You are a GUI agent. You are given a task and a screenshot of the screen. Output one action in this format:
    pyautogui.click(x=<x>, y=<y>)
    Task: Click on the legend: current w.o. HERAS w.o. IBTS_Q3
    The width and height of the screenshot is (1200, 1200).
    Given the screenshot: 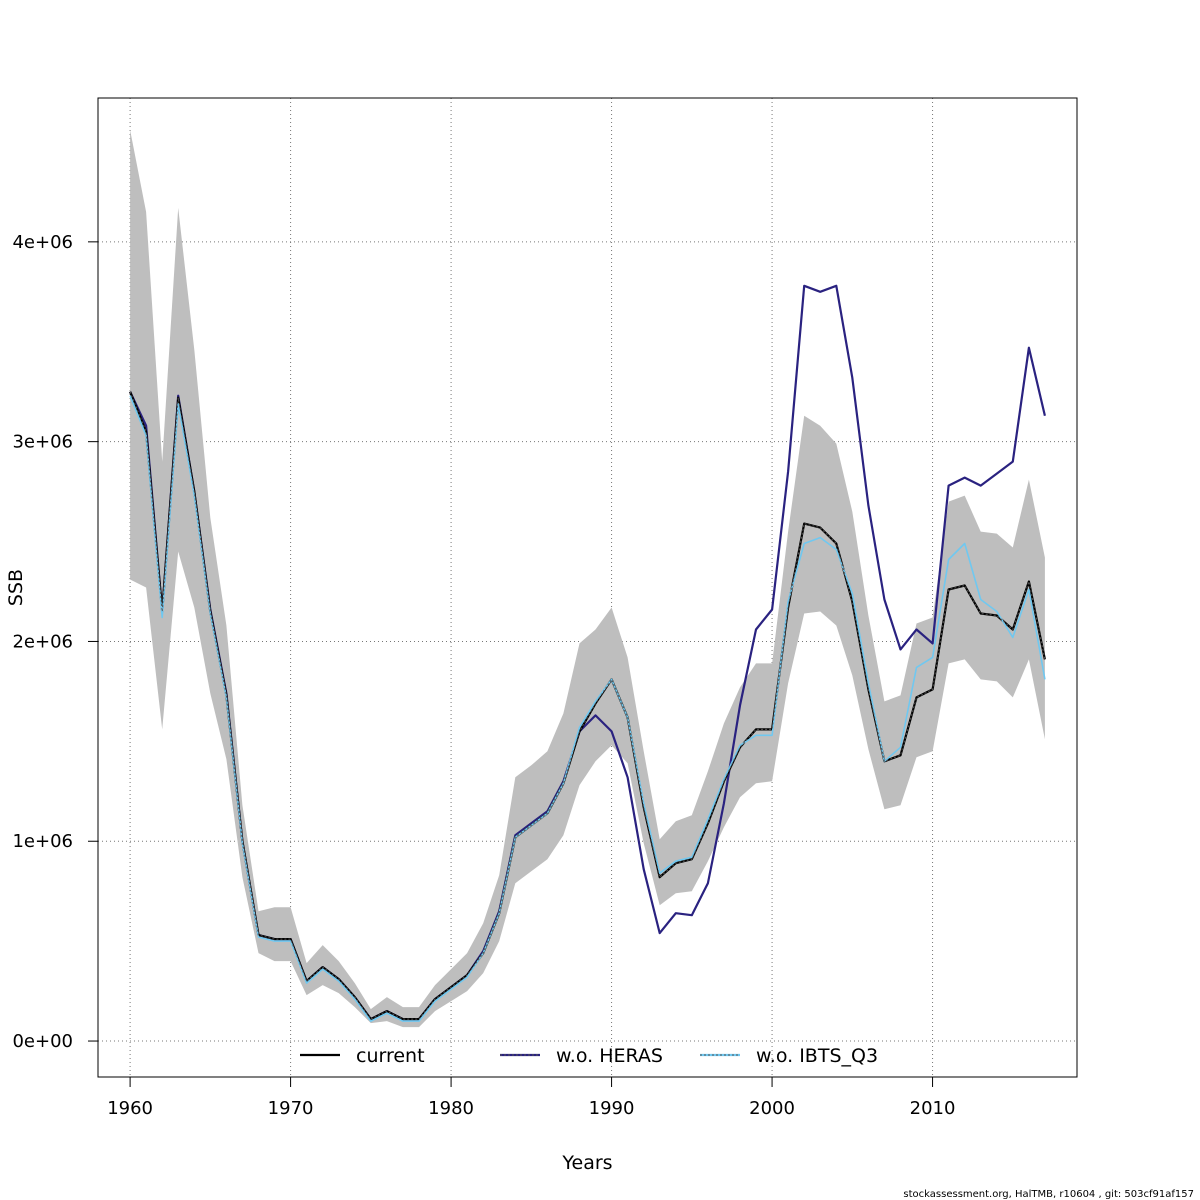 What is the action you would take?
    pyautogui.click(x=589, y=1056)
    